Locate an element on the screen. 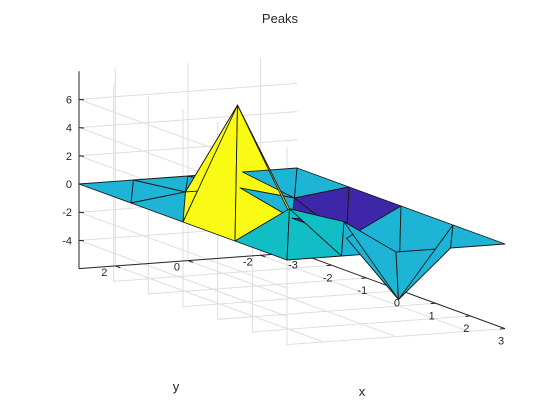 The image size is (560, 420). x-axis-label: x is located at coordinates (362, 391).